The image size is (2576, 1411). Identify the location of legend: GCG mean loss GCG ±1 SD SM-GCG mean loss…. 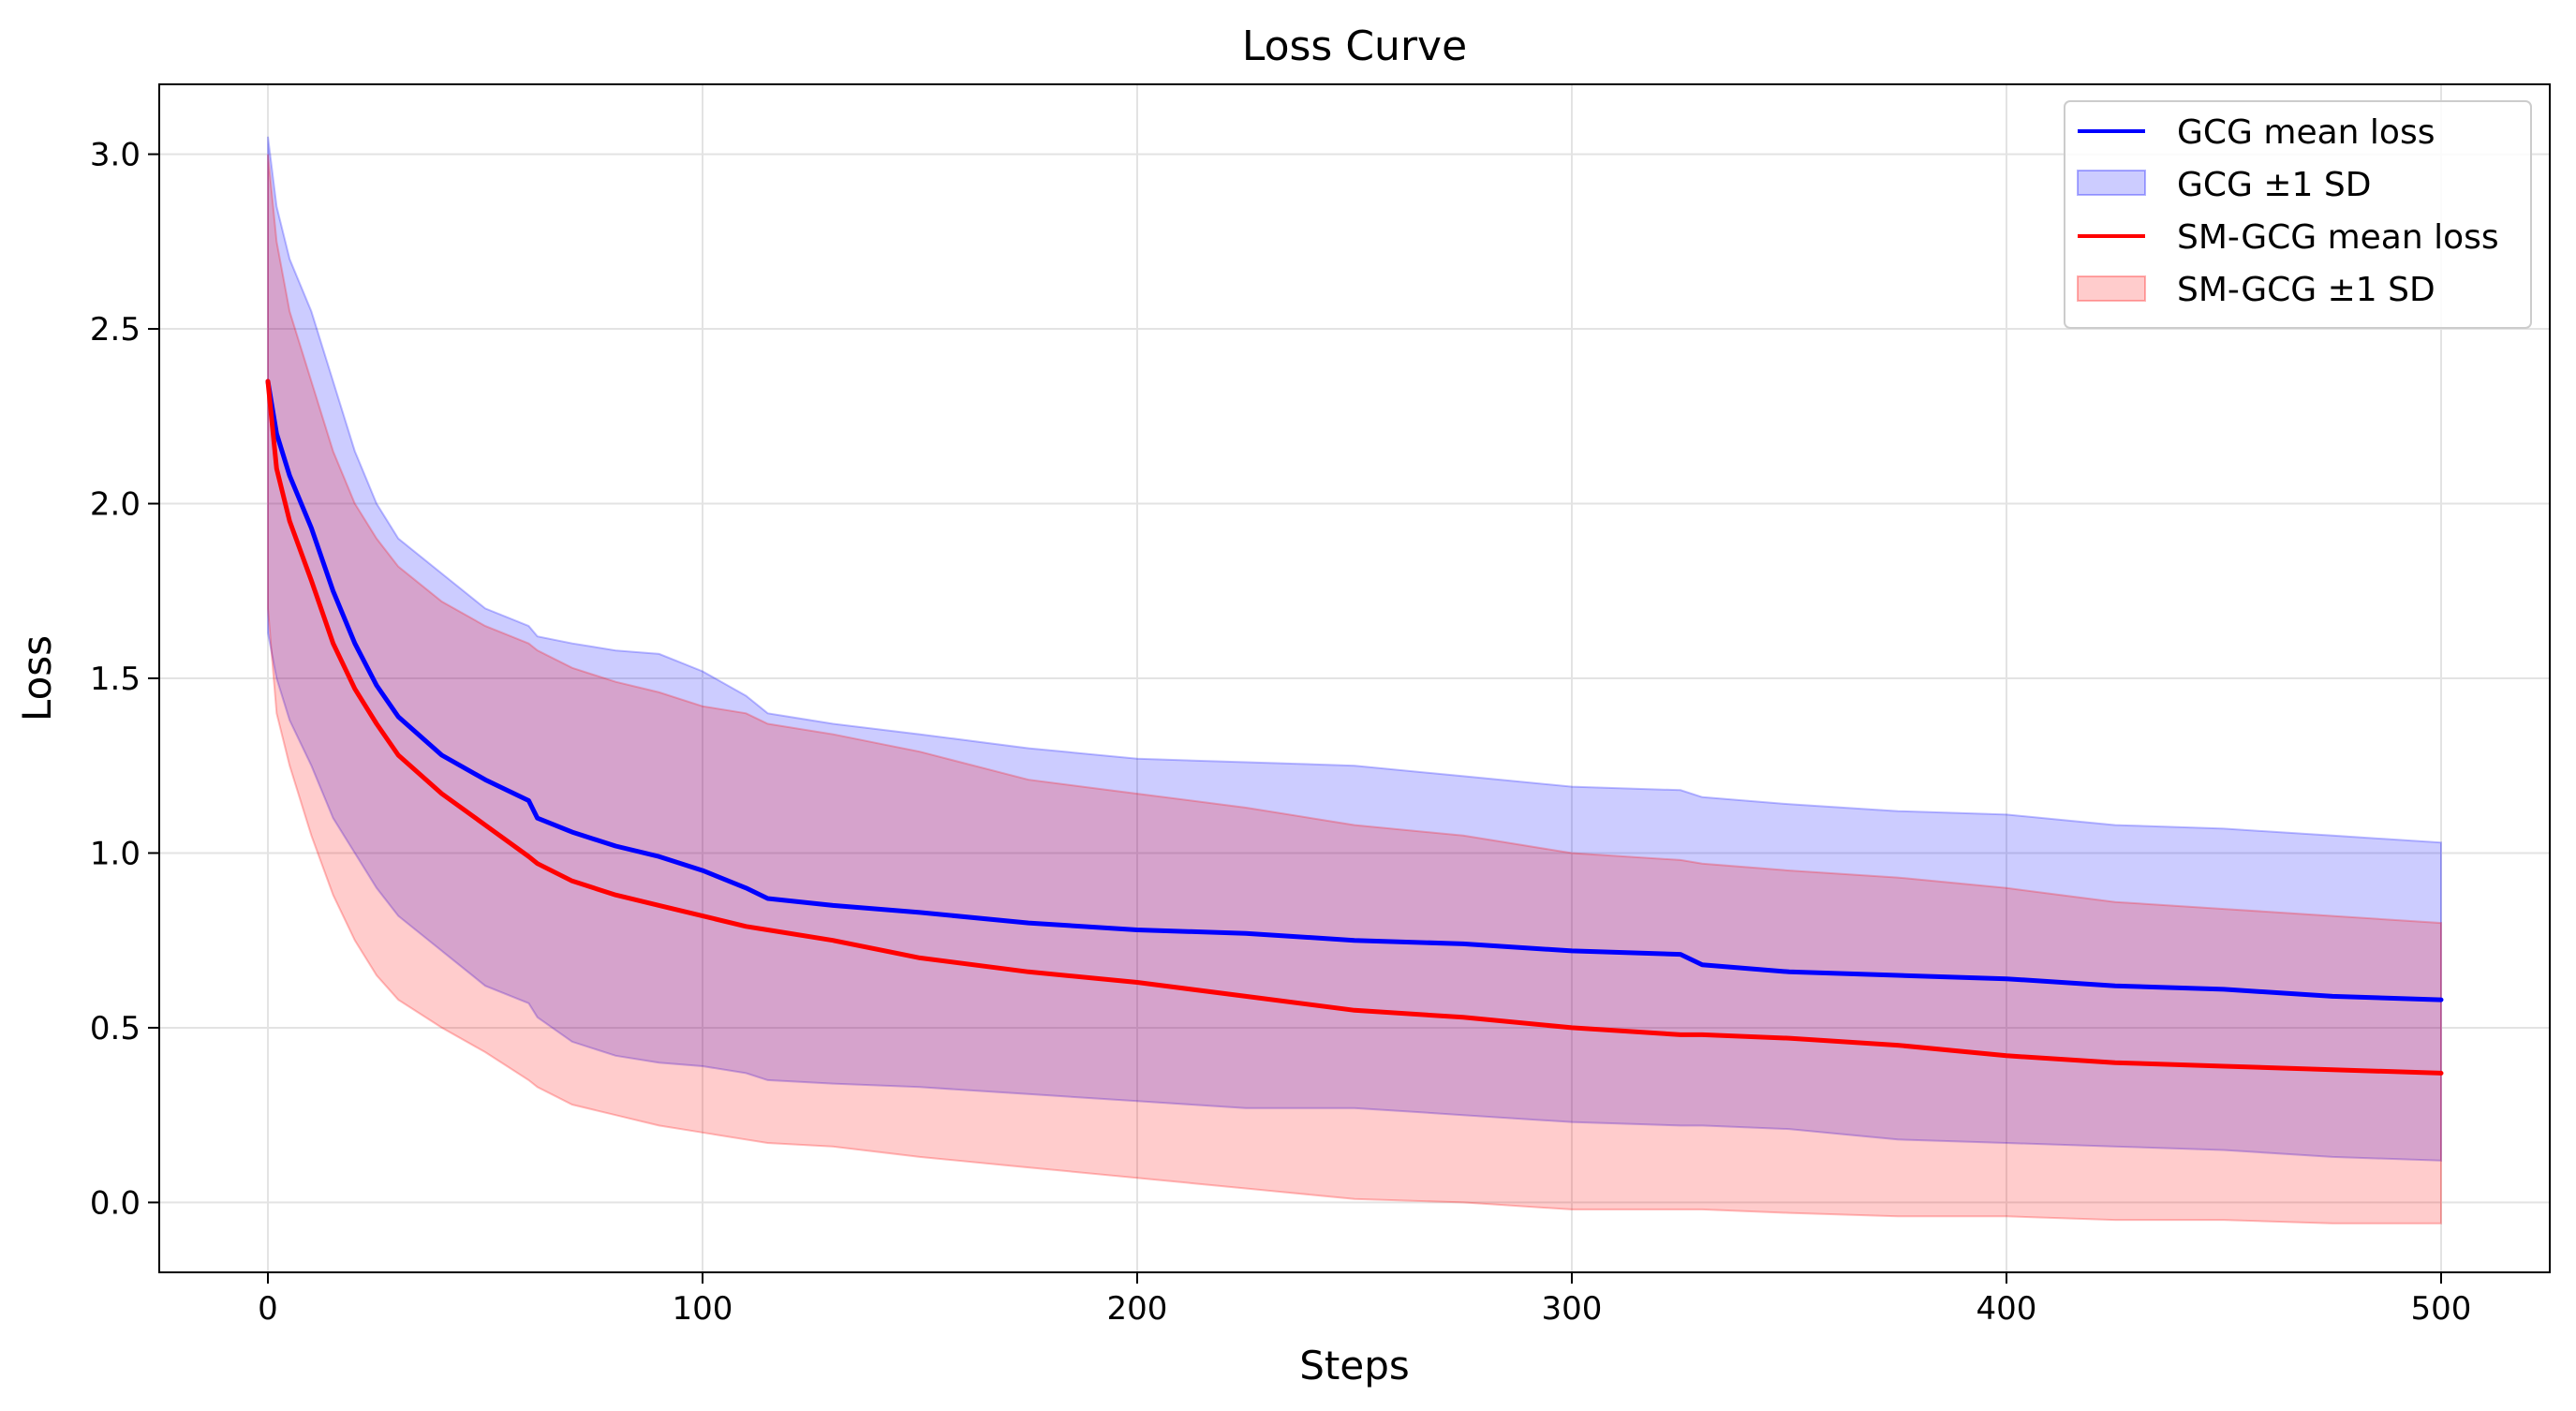
(2298, 214).